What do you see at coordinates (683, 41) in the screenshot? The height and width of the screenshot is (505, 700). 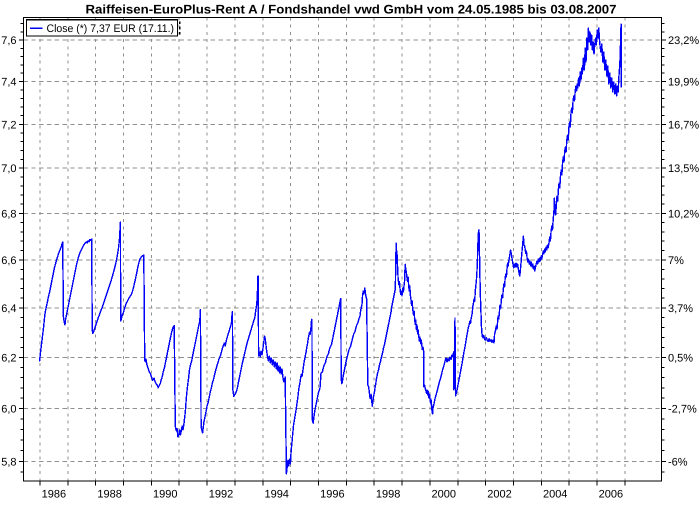 I see `svg-text: 23,2%` at bounding box center [683, 41].